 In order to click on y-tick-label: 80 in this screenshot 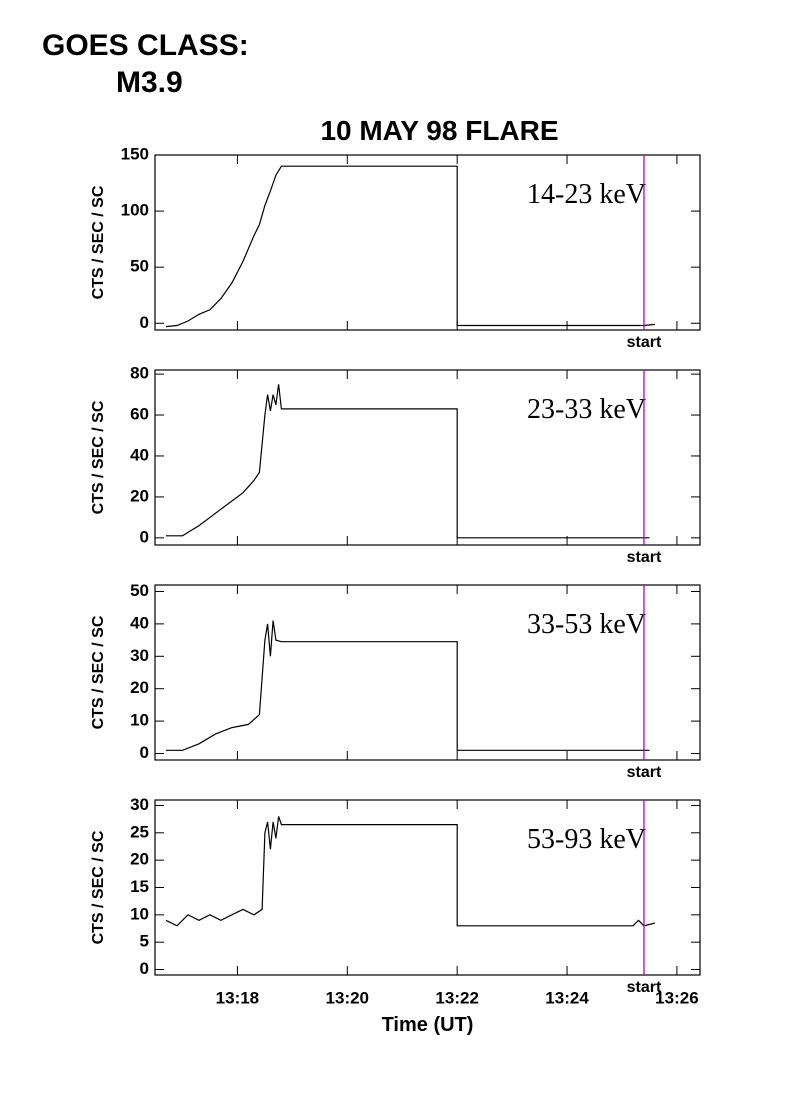, I will do `click(139, 373)`.